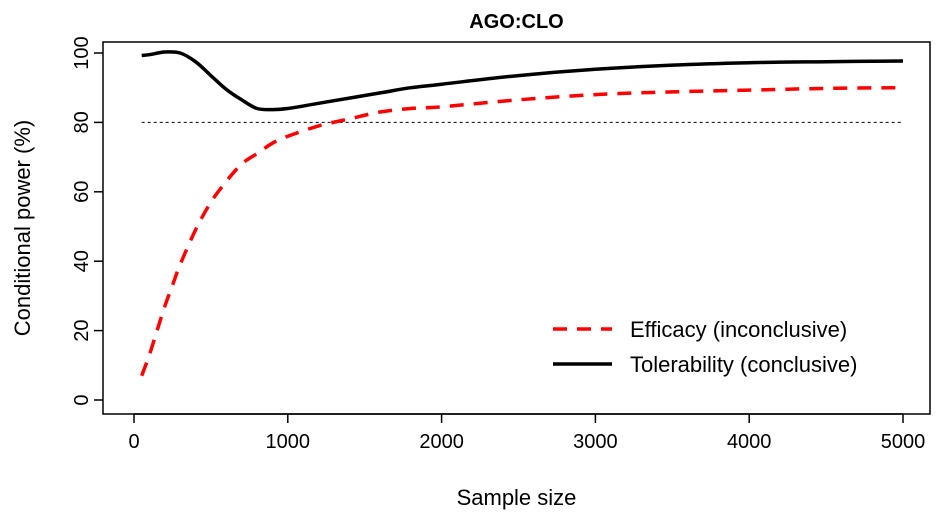  I want to click on x-tick-label-1: 1000, so click(288, 442).